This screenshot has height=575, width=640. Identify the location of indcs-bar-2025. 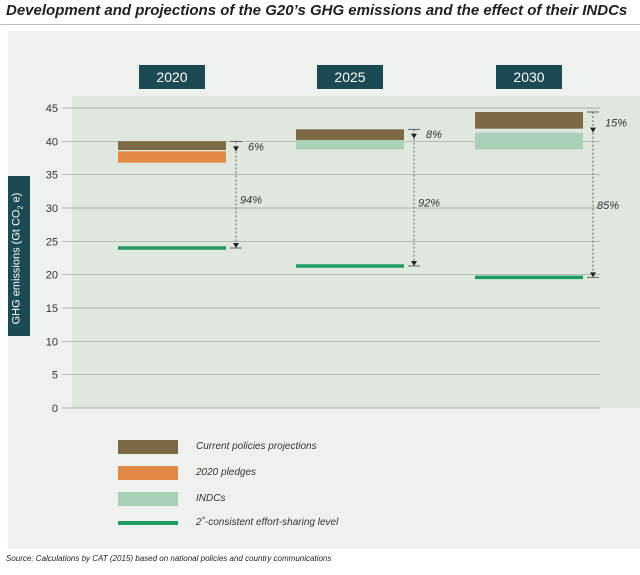
(350, 144).